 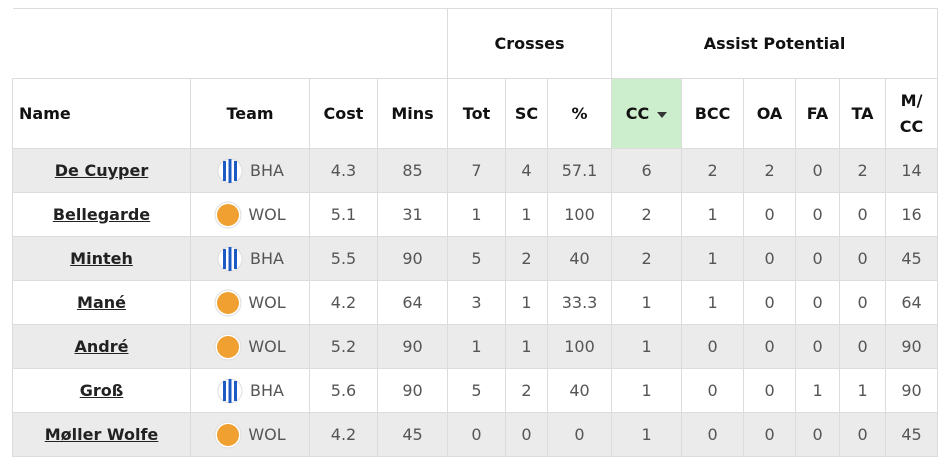 I want to click on table-cell: 64, so click(x=412, y=302).